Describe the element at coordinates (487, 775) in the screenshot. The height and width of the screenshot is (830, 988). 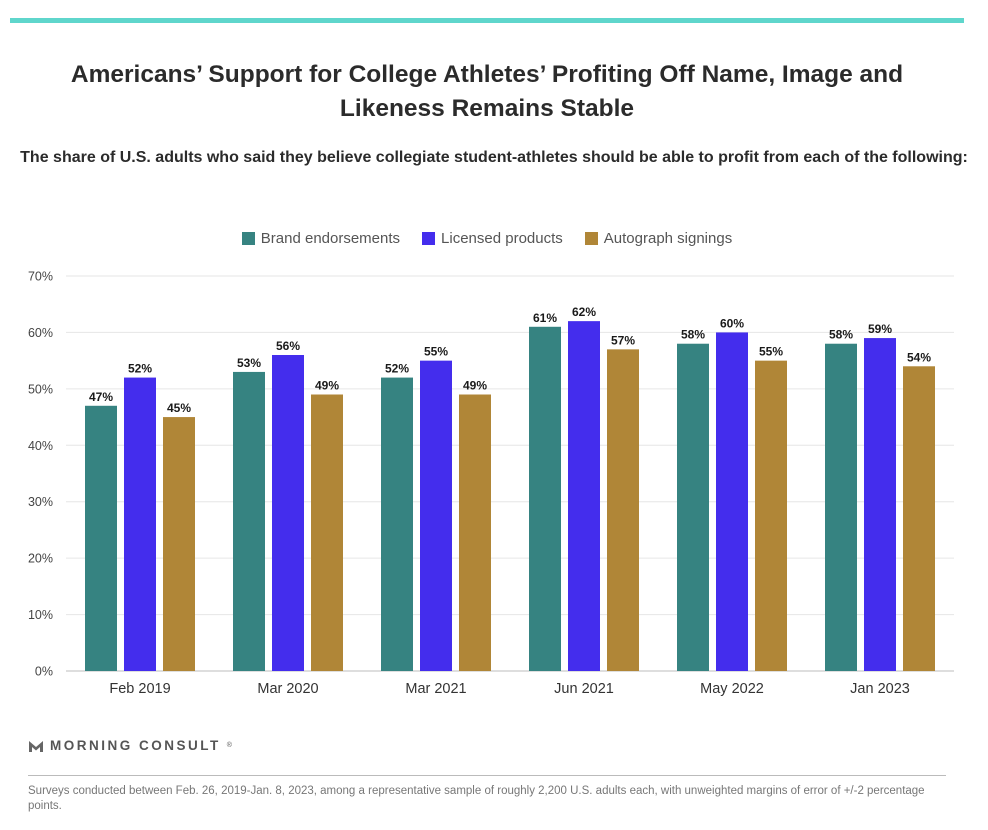
I see `footer-divider` at that location.